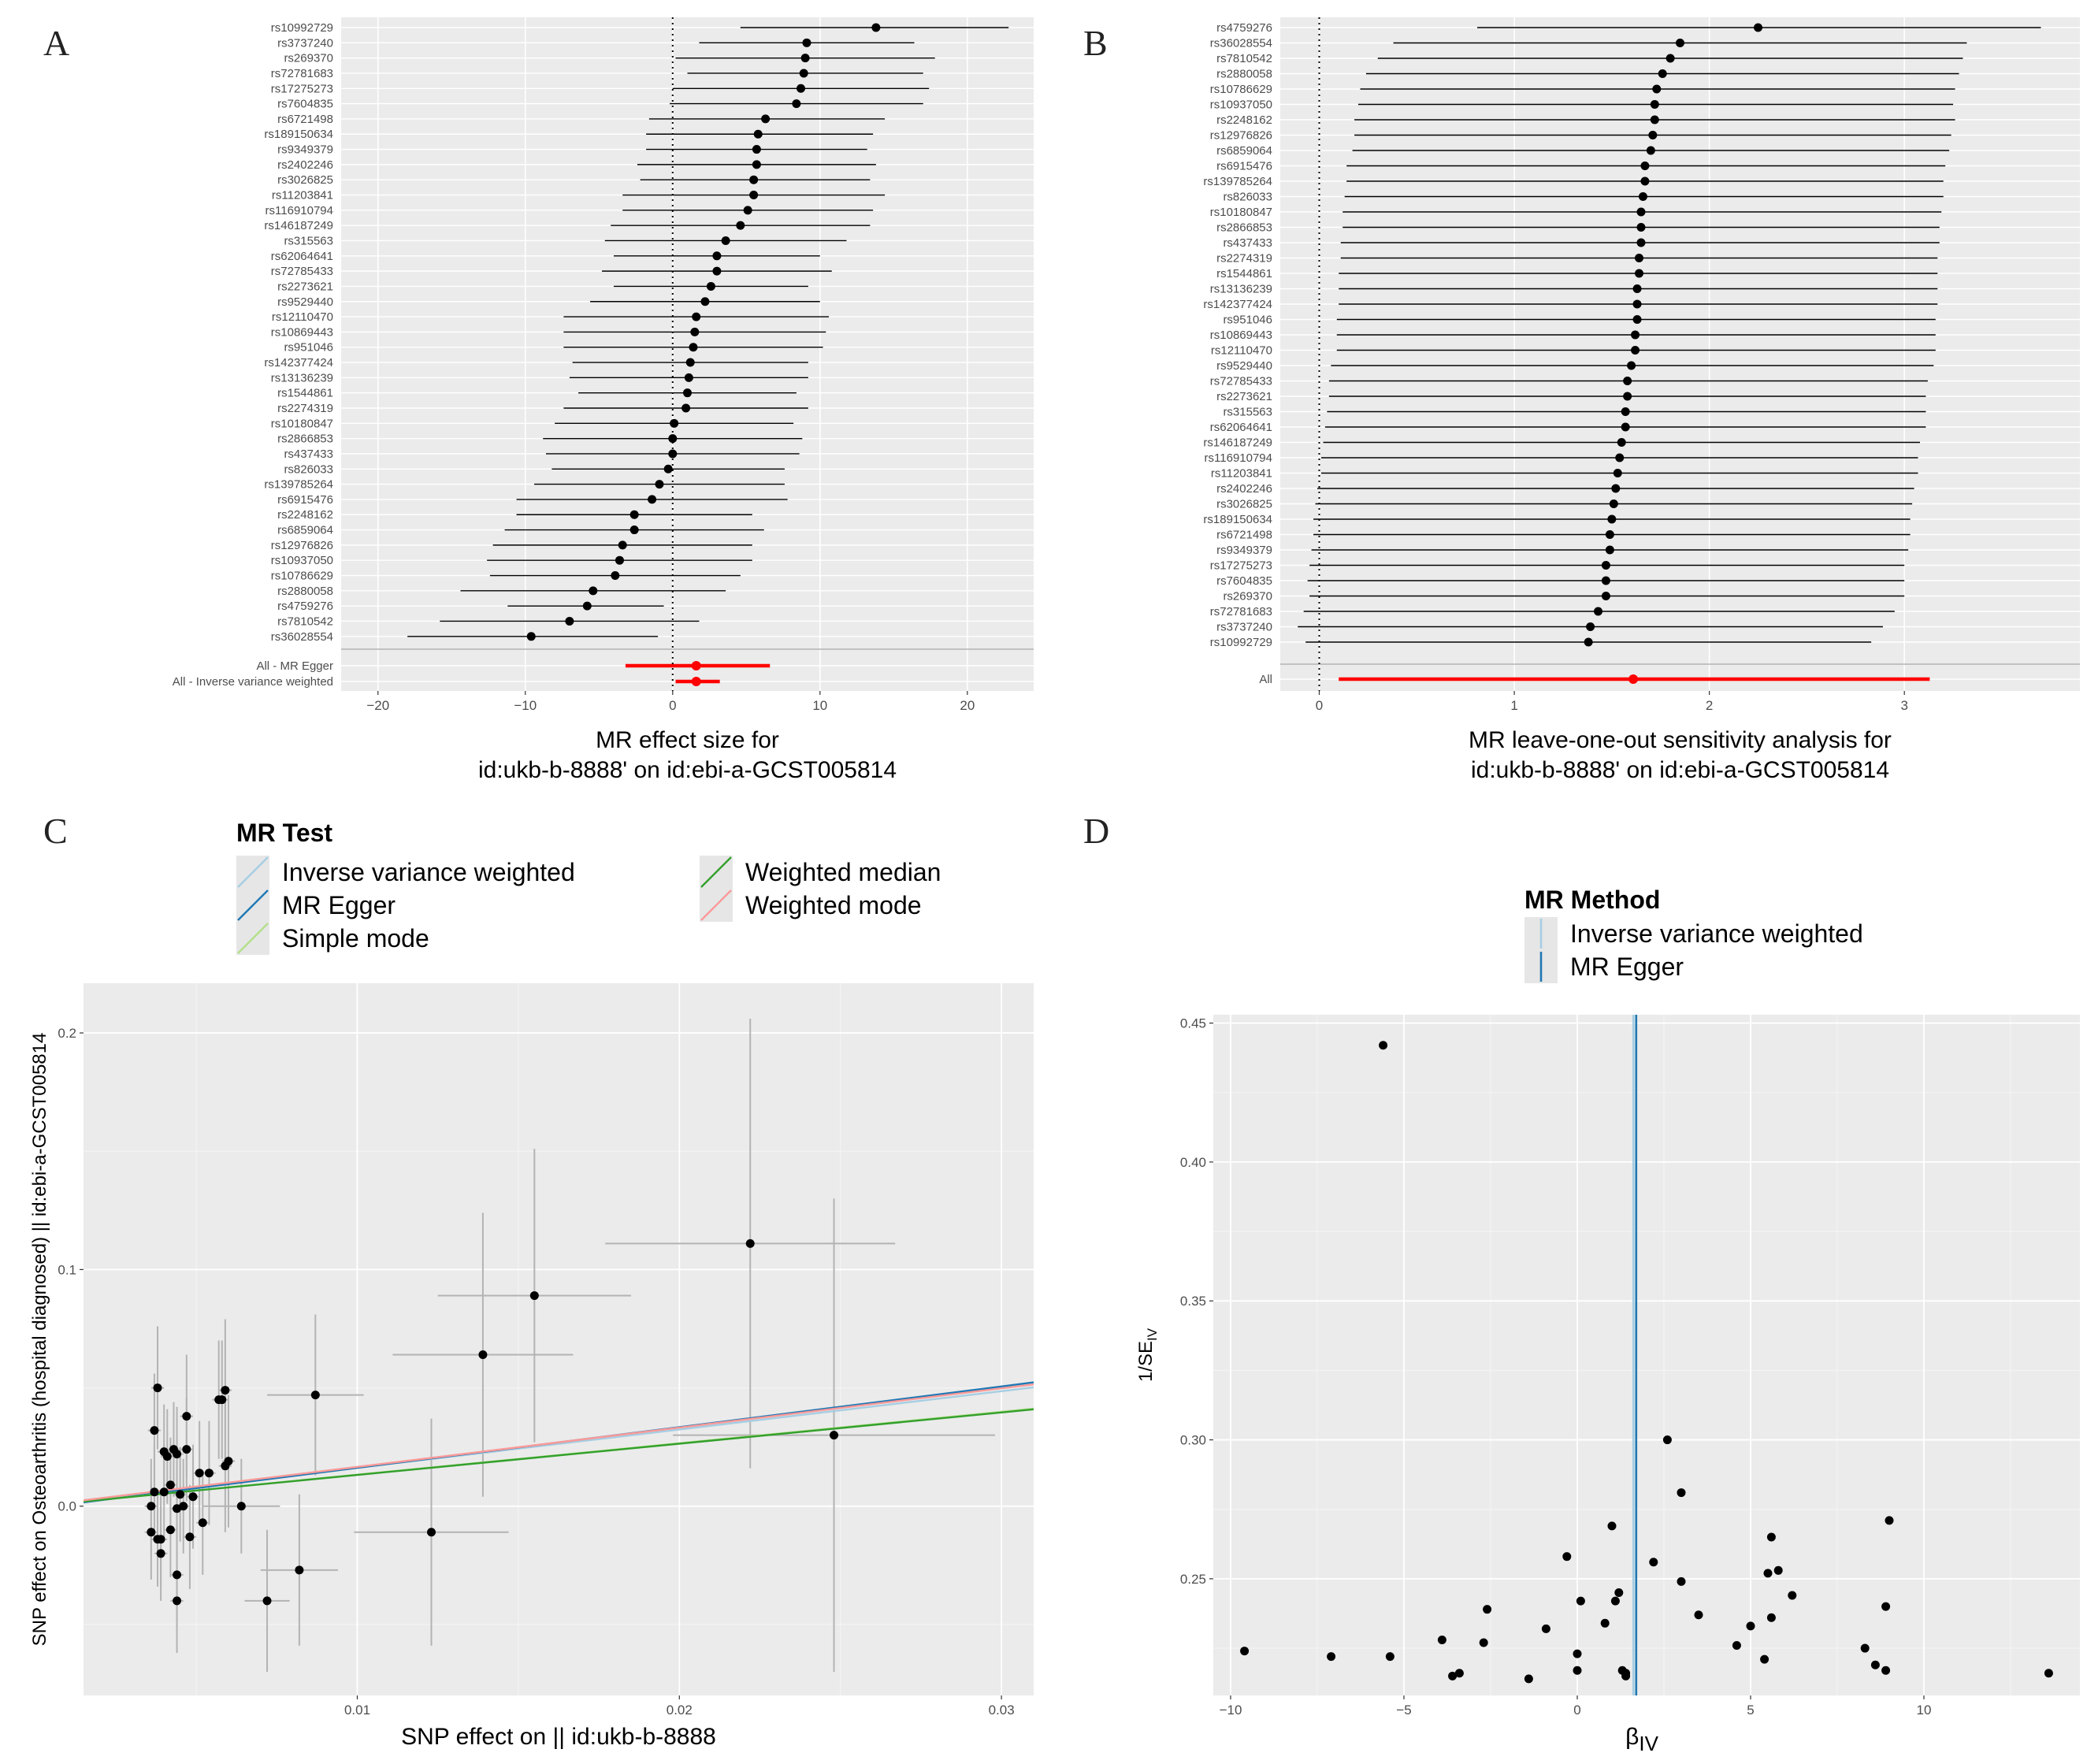 Image resolution: width=2087 pixels, height=1764 pixels. I want to click on snp-label: rs4759276, so click(1244, 28).